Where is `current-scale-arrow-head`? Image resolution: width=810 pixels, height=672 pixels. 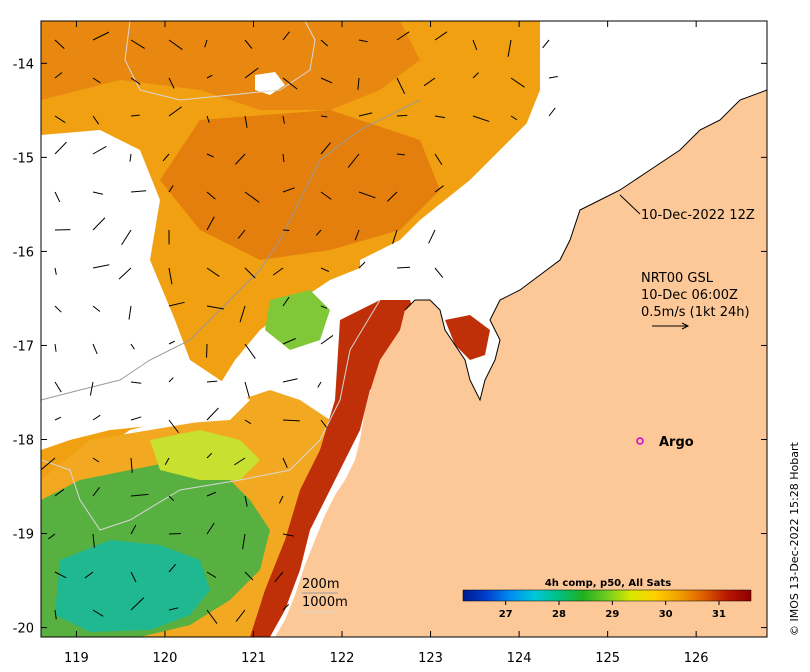 current-scale-arrow-head is located at coordinates (685, 326).